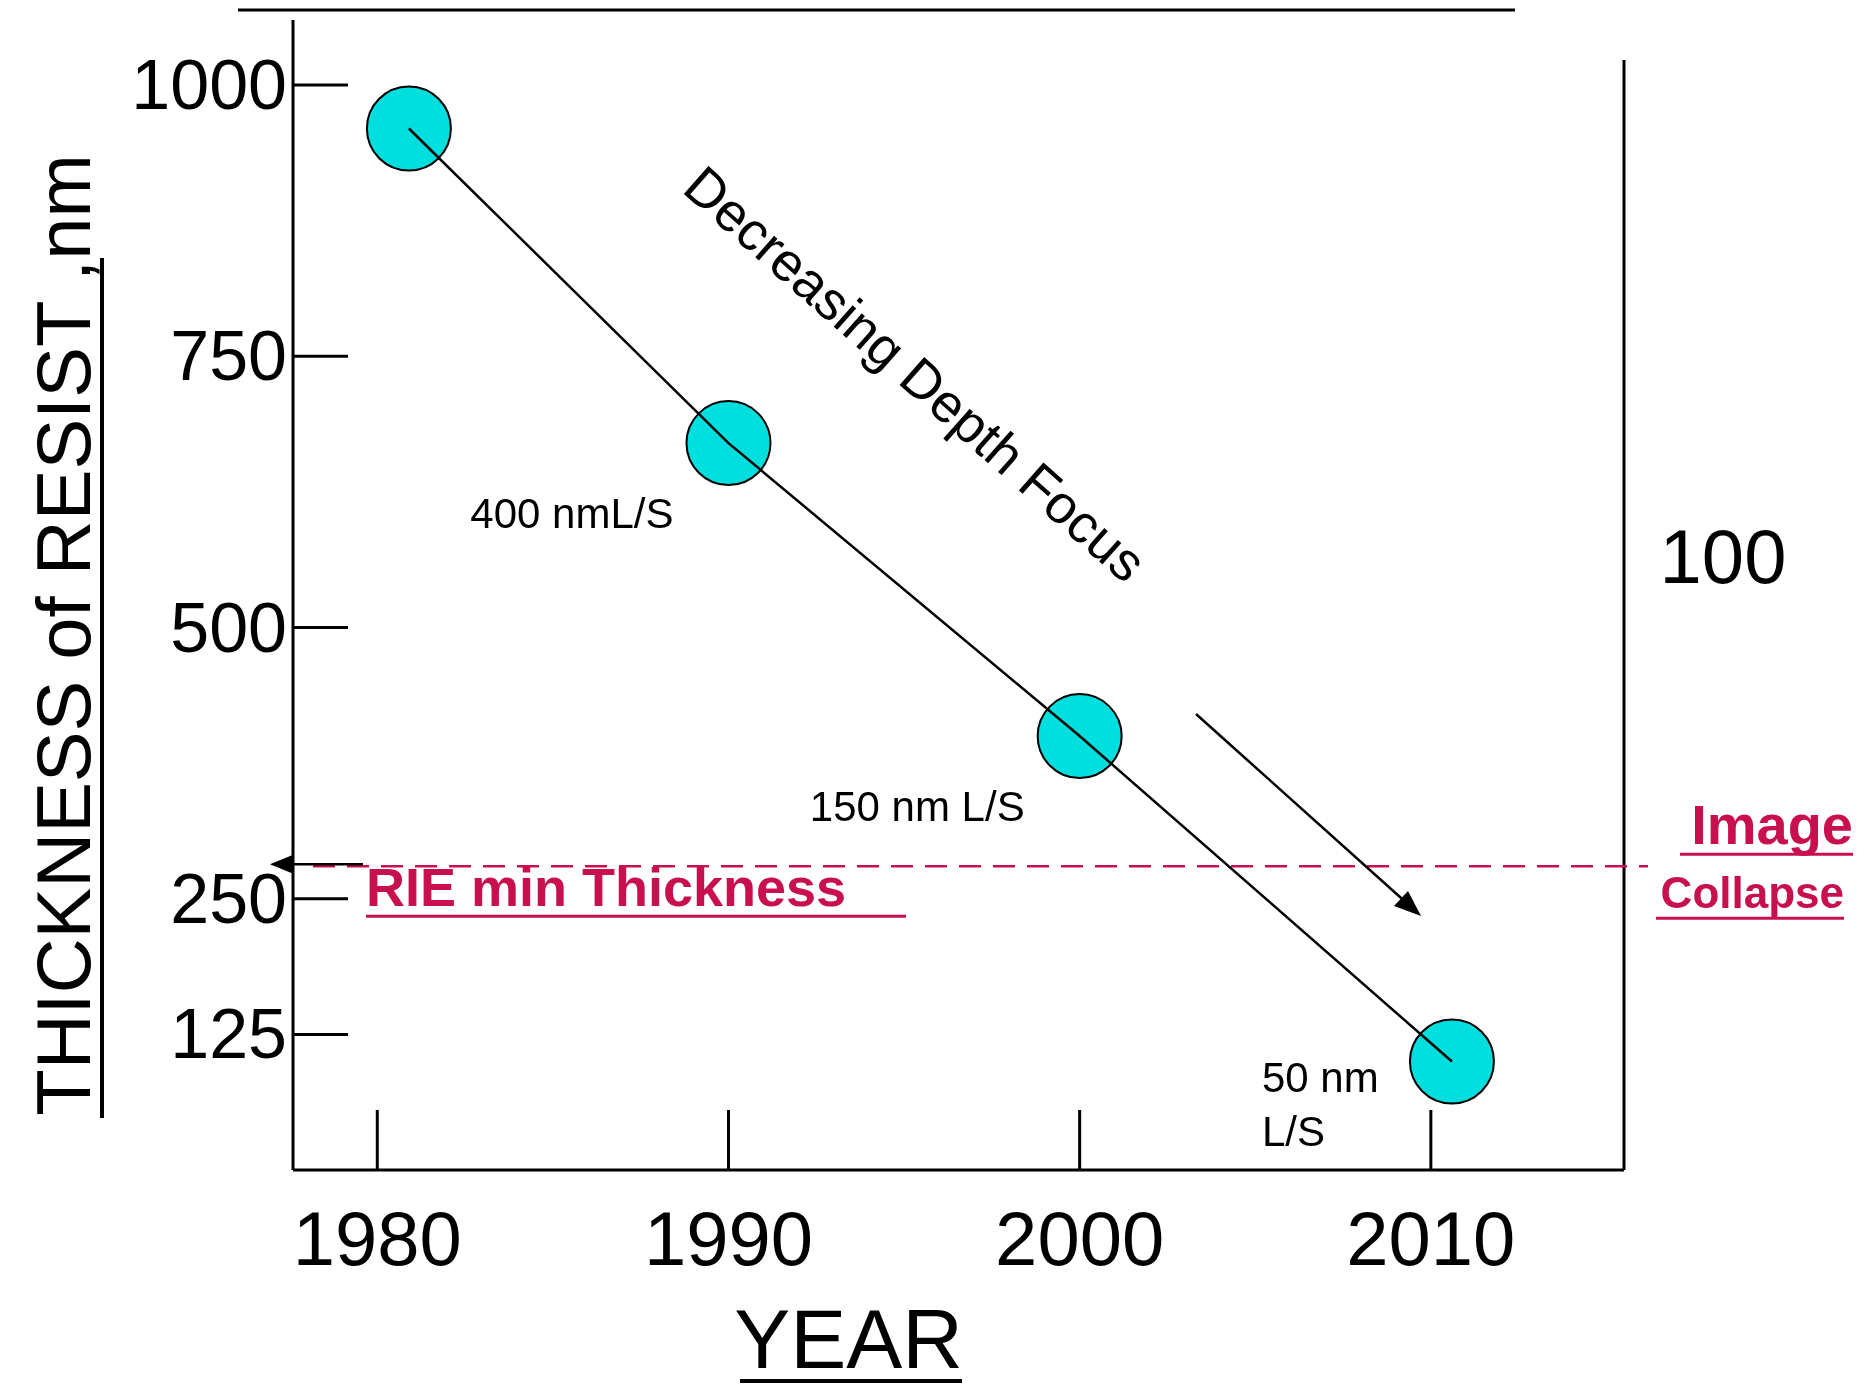 This screenshot has width=1859, height=1385. Describe the element at coordinates (228, 898) in the screenshot. I see `y-tick-label: 250` at that location.